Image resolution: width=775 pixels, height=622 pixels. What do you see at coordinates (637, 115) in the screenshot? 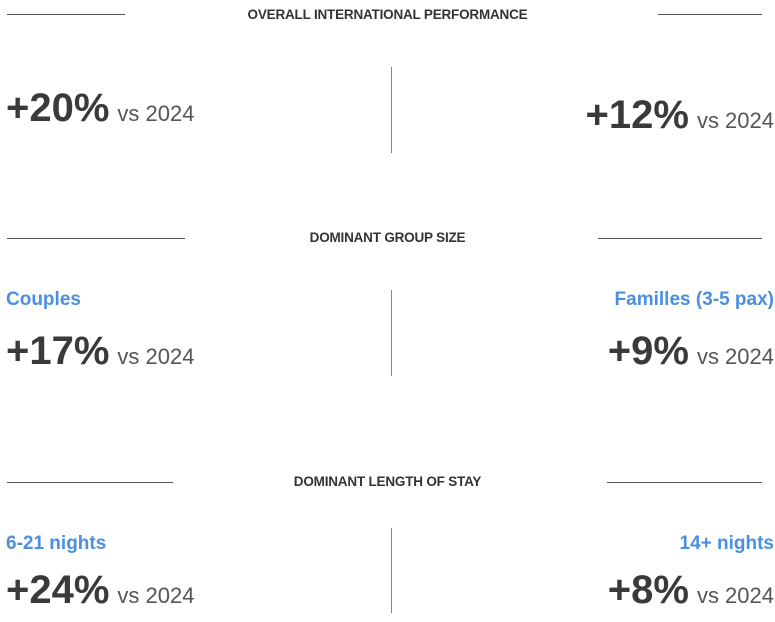
I see `kpi-value: +12%` at bounding box center [637, 115].